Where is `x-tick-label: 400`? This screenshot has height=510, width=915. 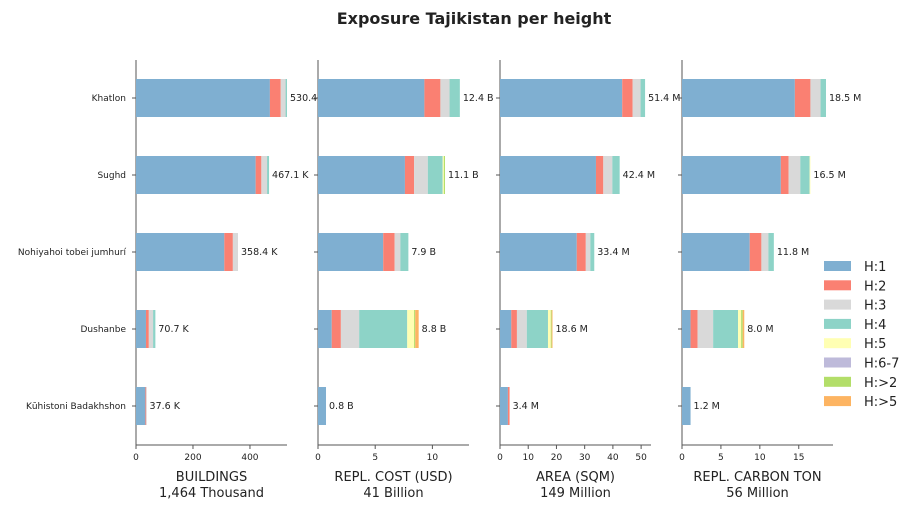 x-tick-label: 400 is located at coordinates (249, 458).